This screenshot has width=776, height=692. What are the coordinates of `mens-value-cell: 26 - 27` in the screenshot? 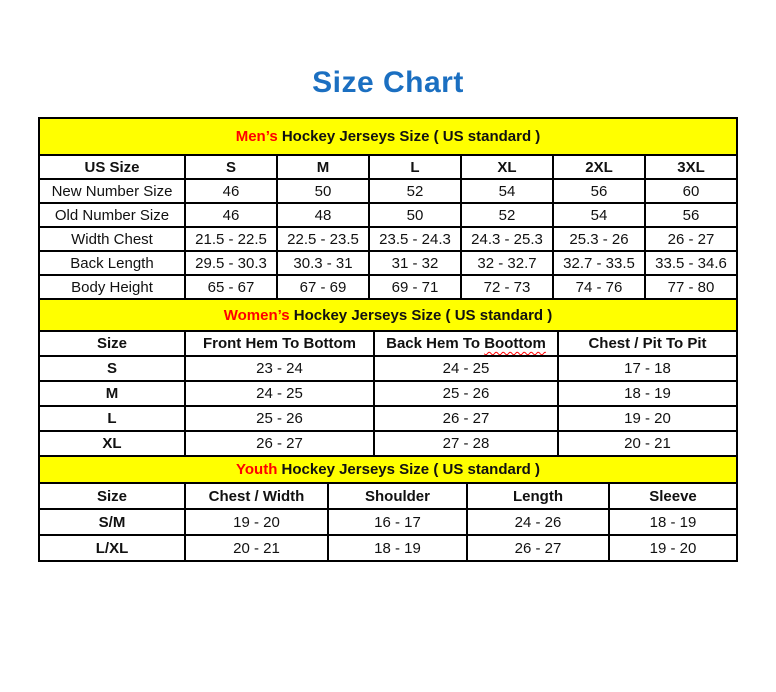 It's located at (691, 239).